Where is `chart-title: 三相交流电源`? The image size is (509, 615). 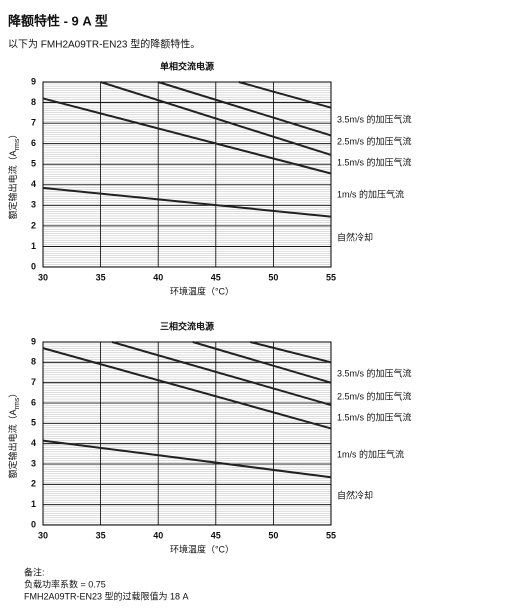 chart-title: 三相交流电源 is located at coordinates (187, 325).